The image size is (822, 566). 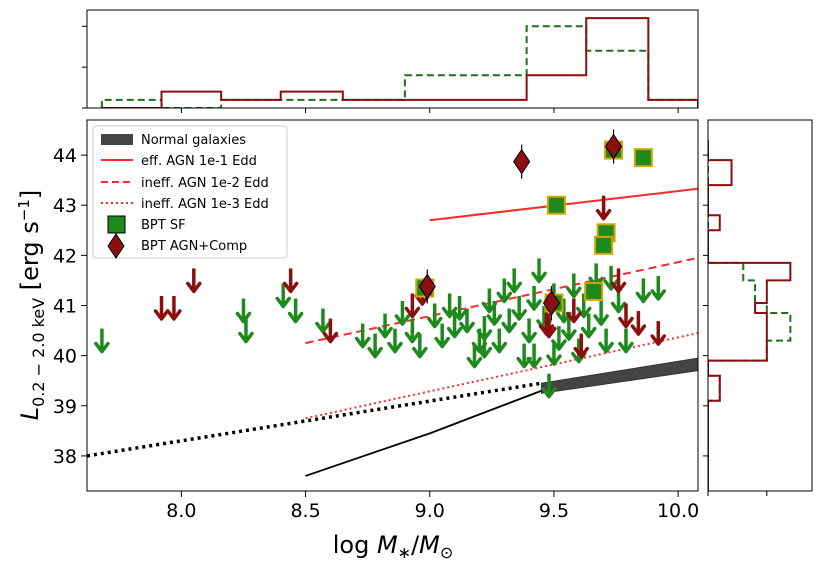 I want to click on x-tick-label: 10.0, so click(x=678, y=511).